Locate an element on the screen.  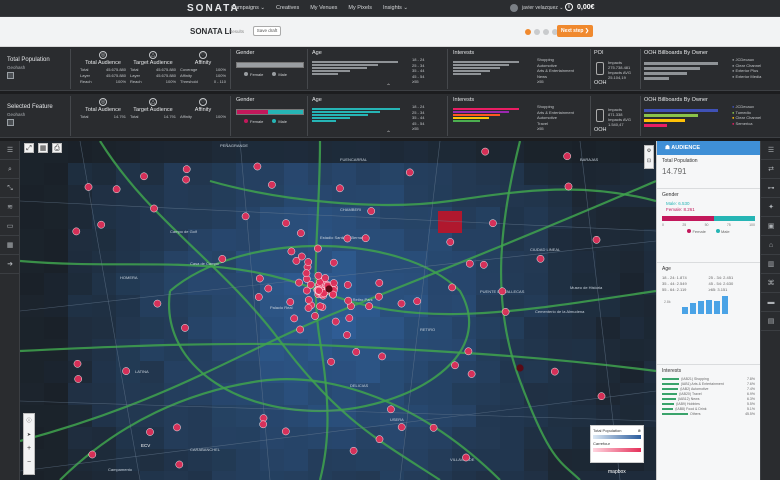
user-menu: javier velazquez ⌄ is located at coordinates (536, 8).